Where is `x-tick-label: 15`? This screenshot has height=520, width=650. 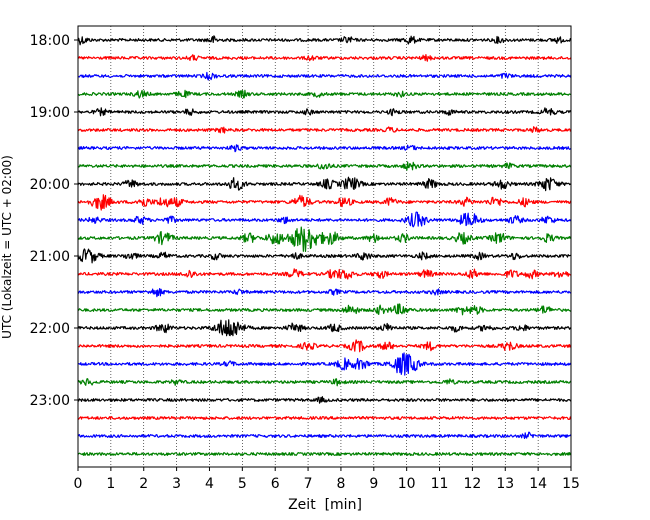 x-tick-label: 15 is located at coordinates (571, 484).